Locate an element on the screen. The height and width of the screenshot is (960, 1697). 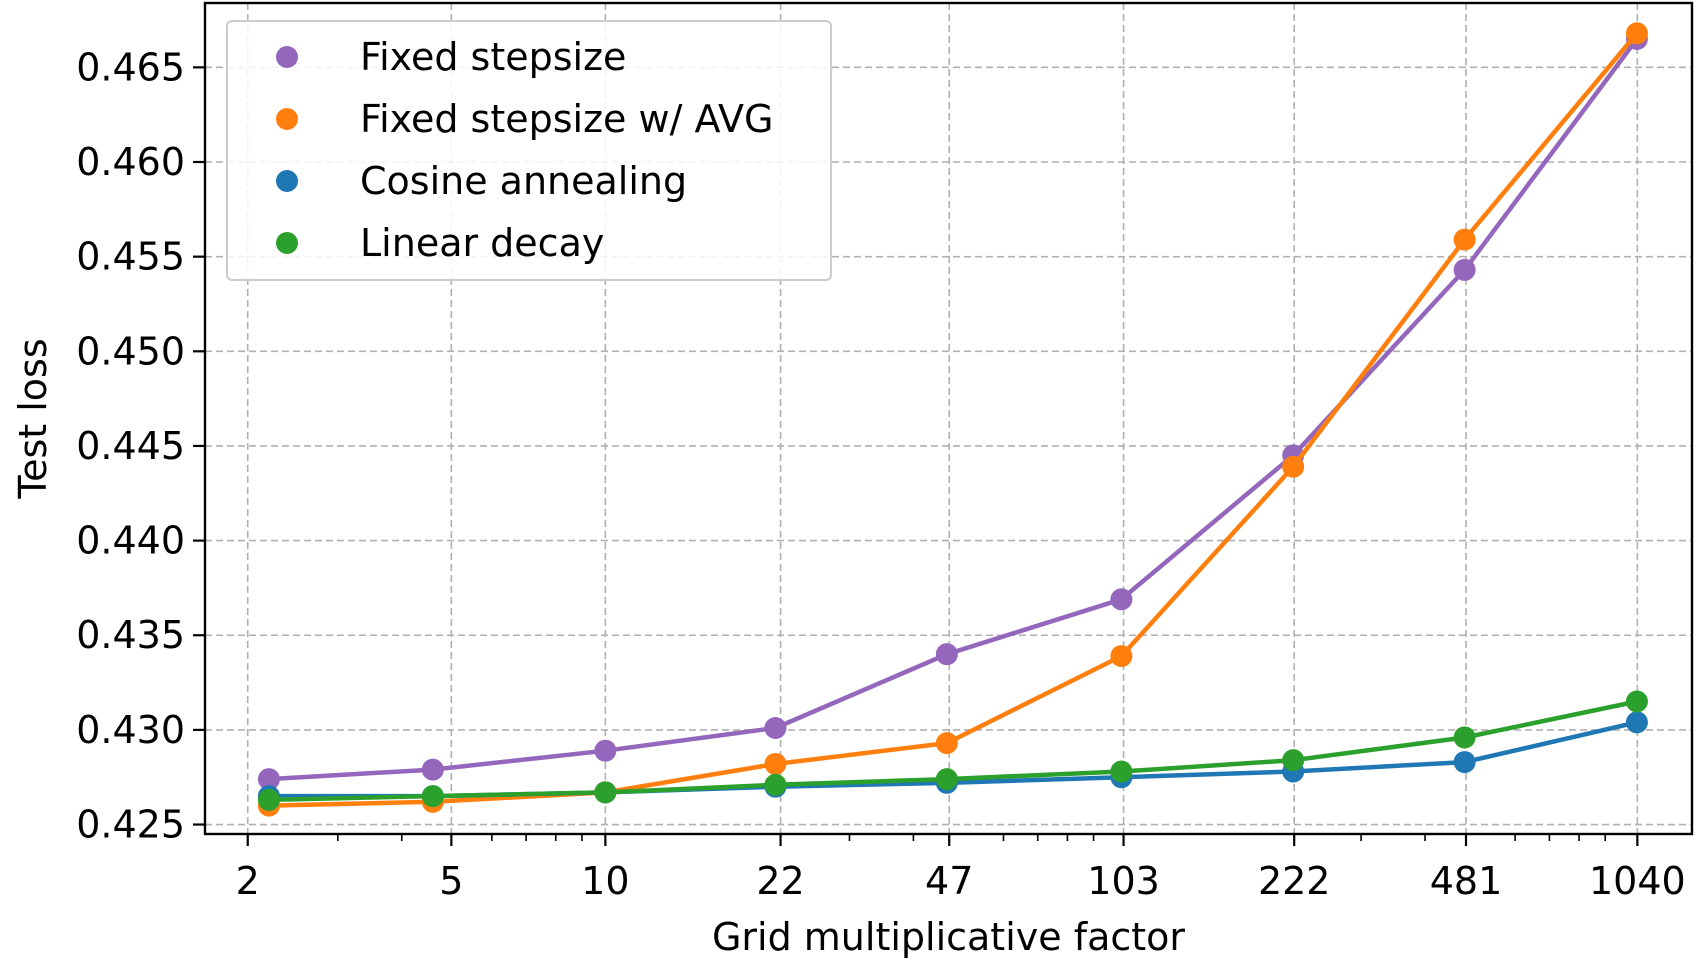
x-tick-label: 481 is located at coordinates (1466, 881).